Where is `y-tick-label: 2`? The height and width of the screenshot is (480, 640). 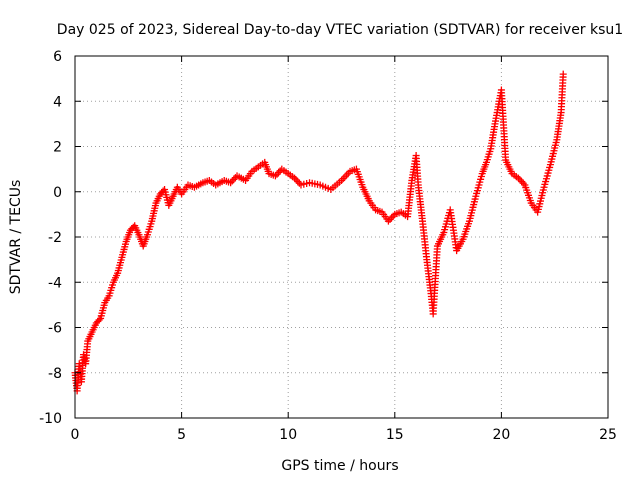
y-tick-label: 2 is located at coordinates (57, 148).